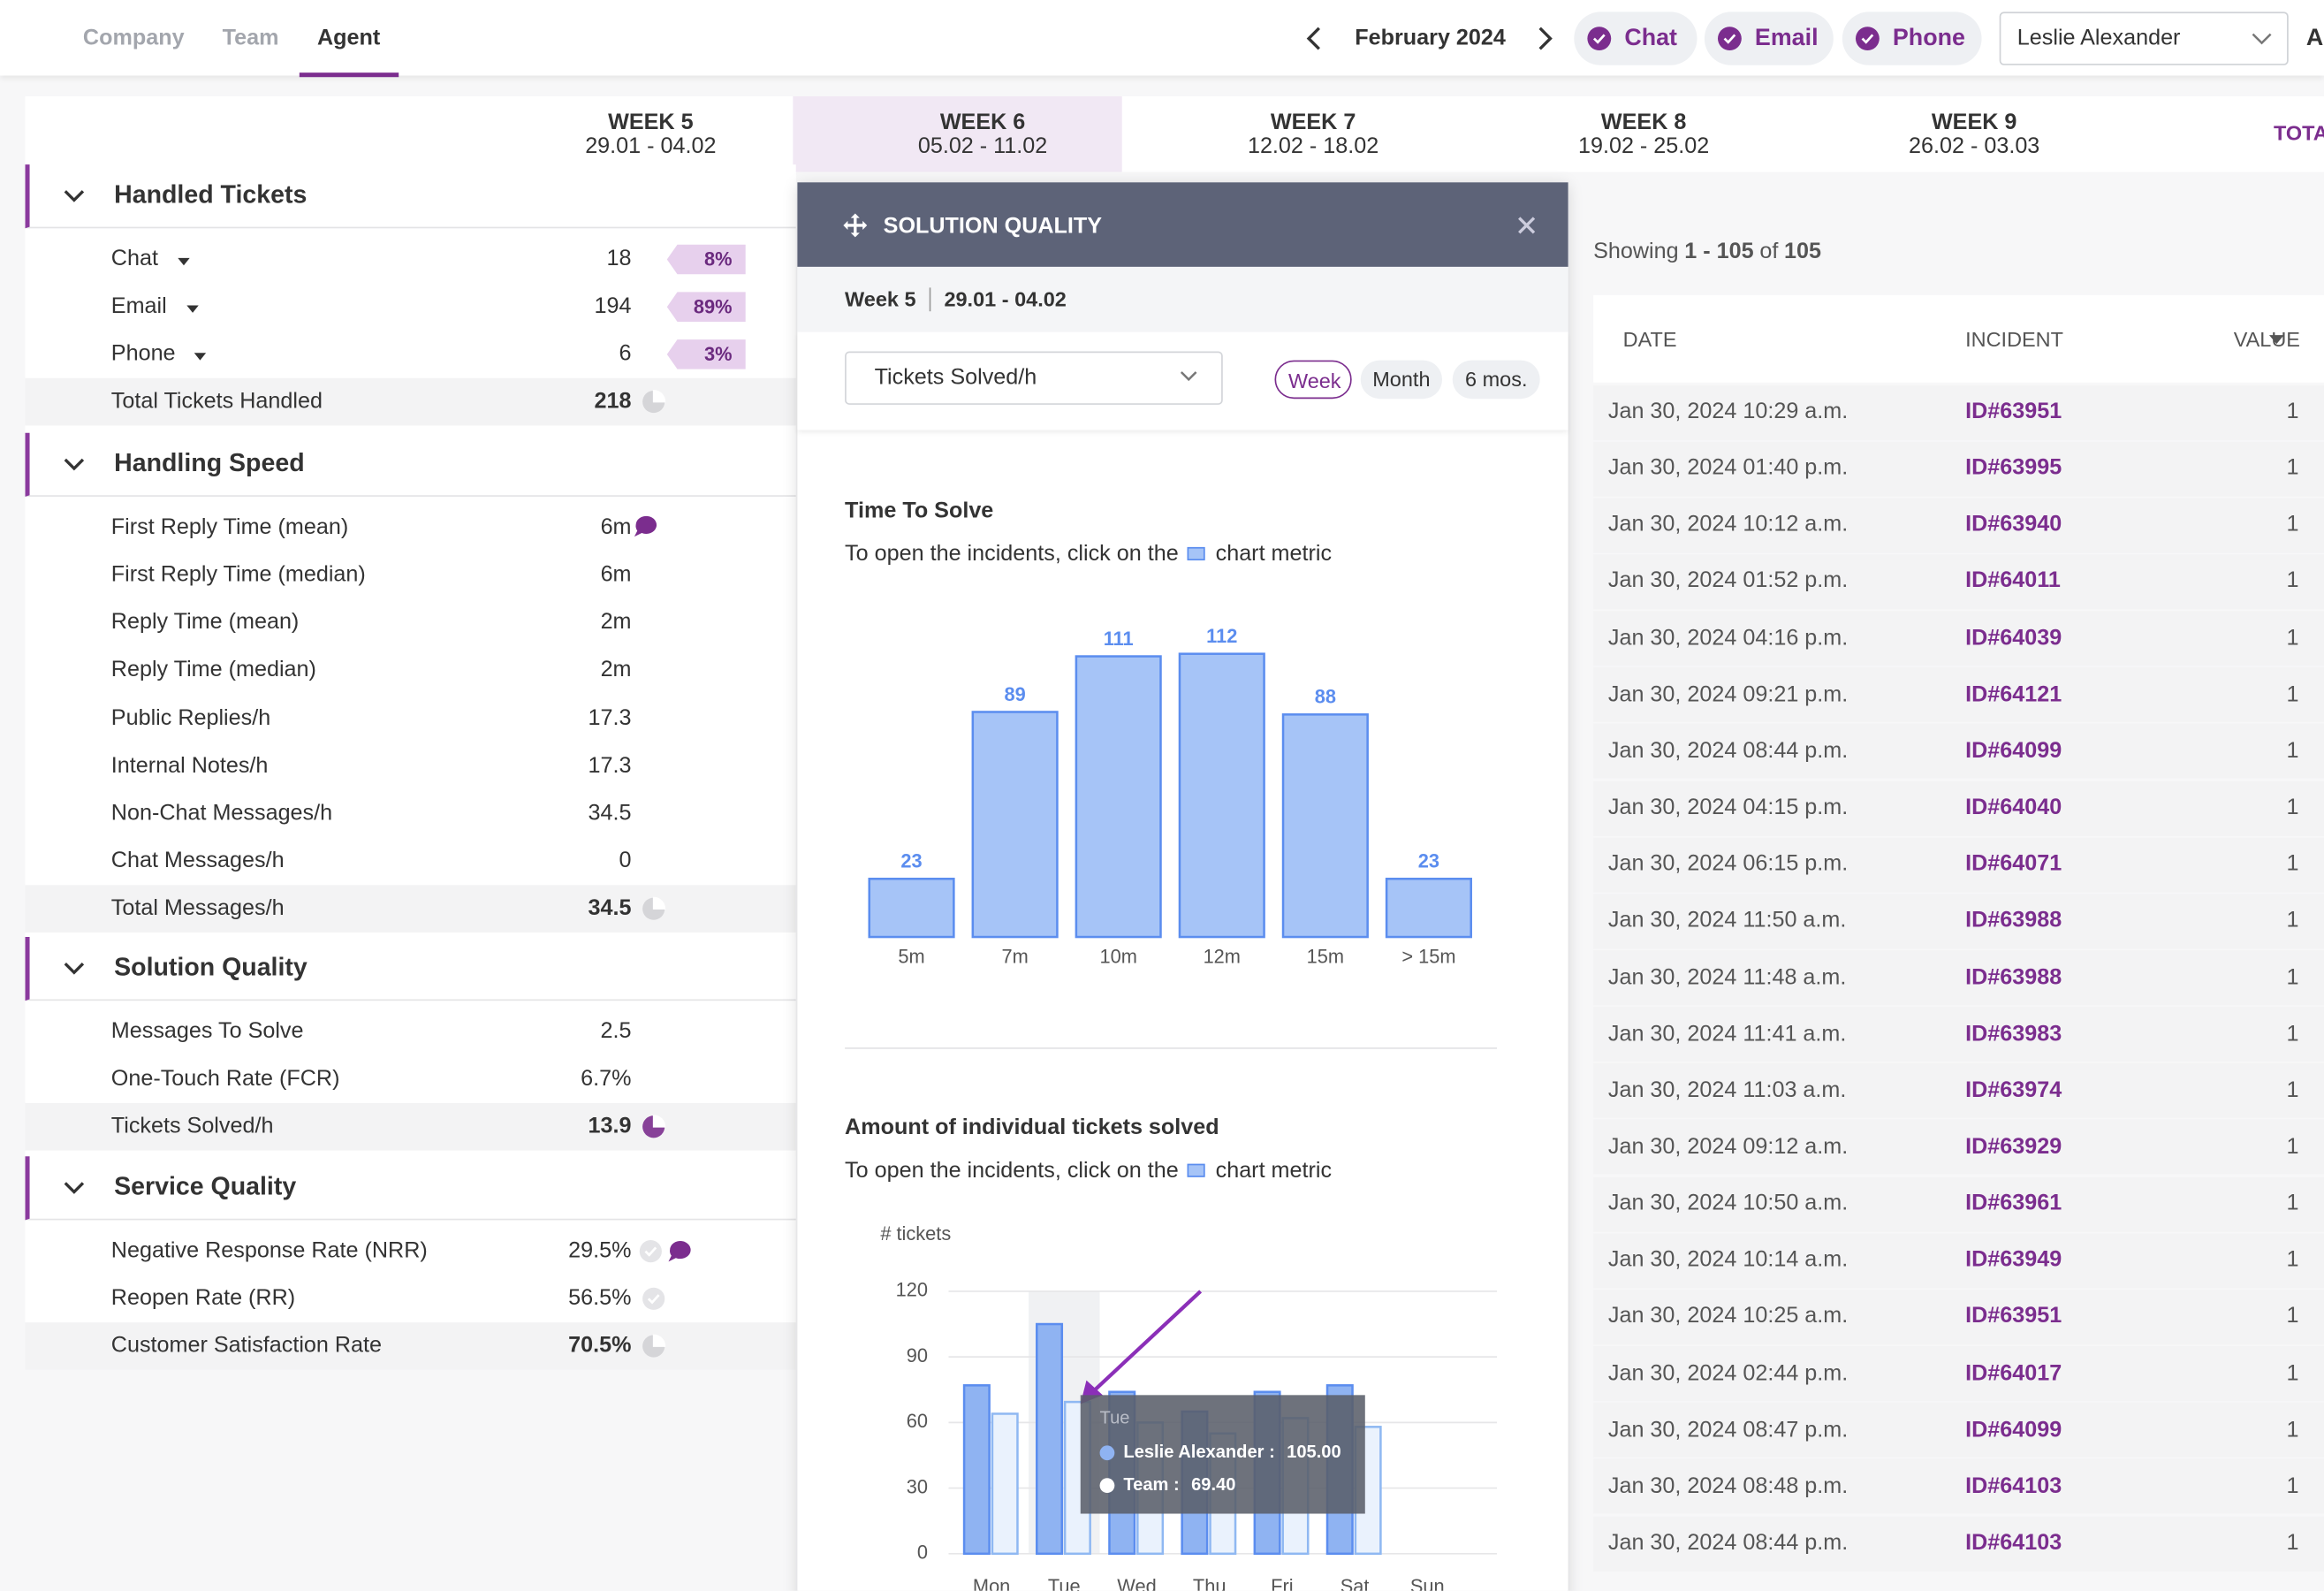 This screenshot has width=2324, height=1591. I want to click on week-label: WEEK 6, so click(982, 123).